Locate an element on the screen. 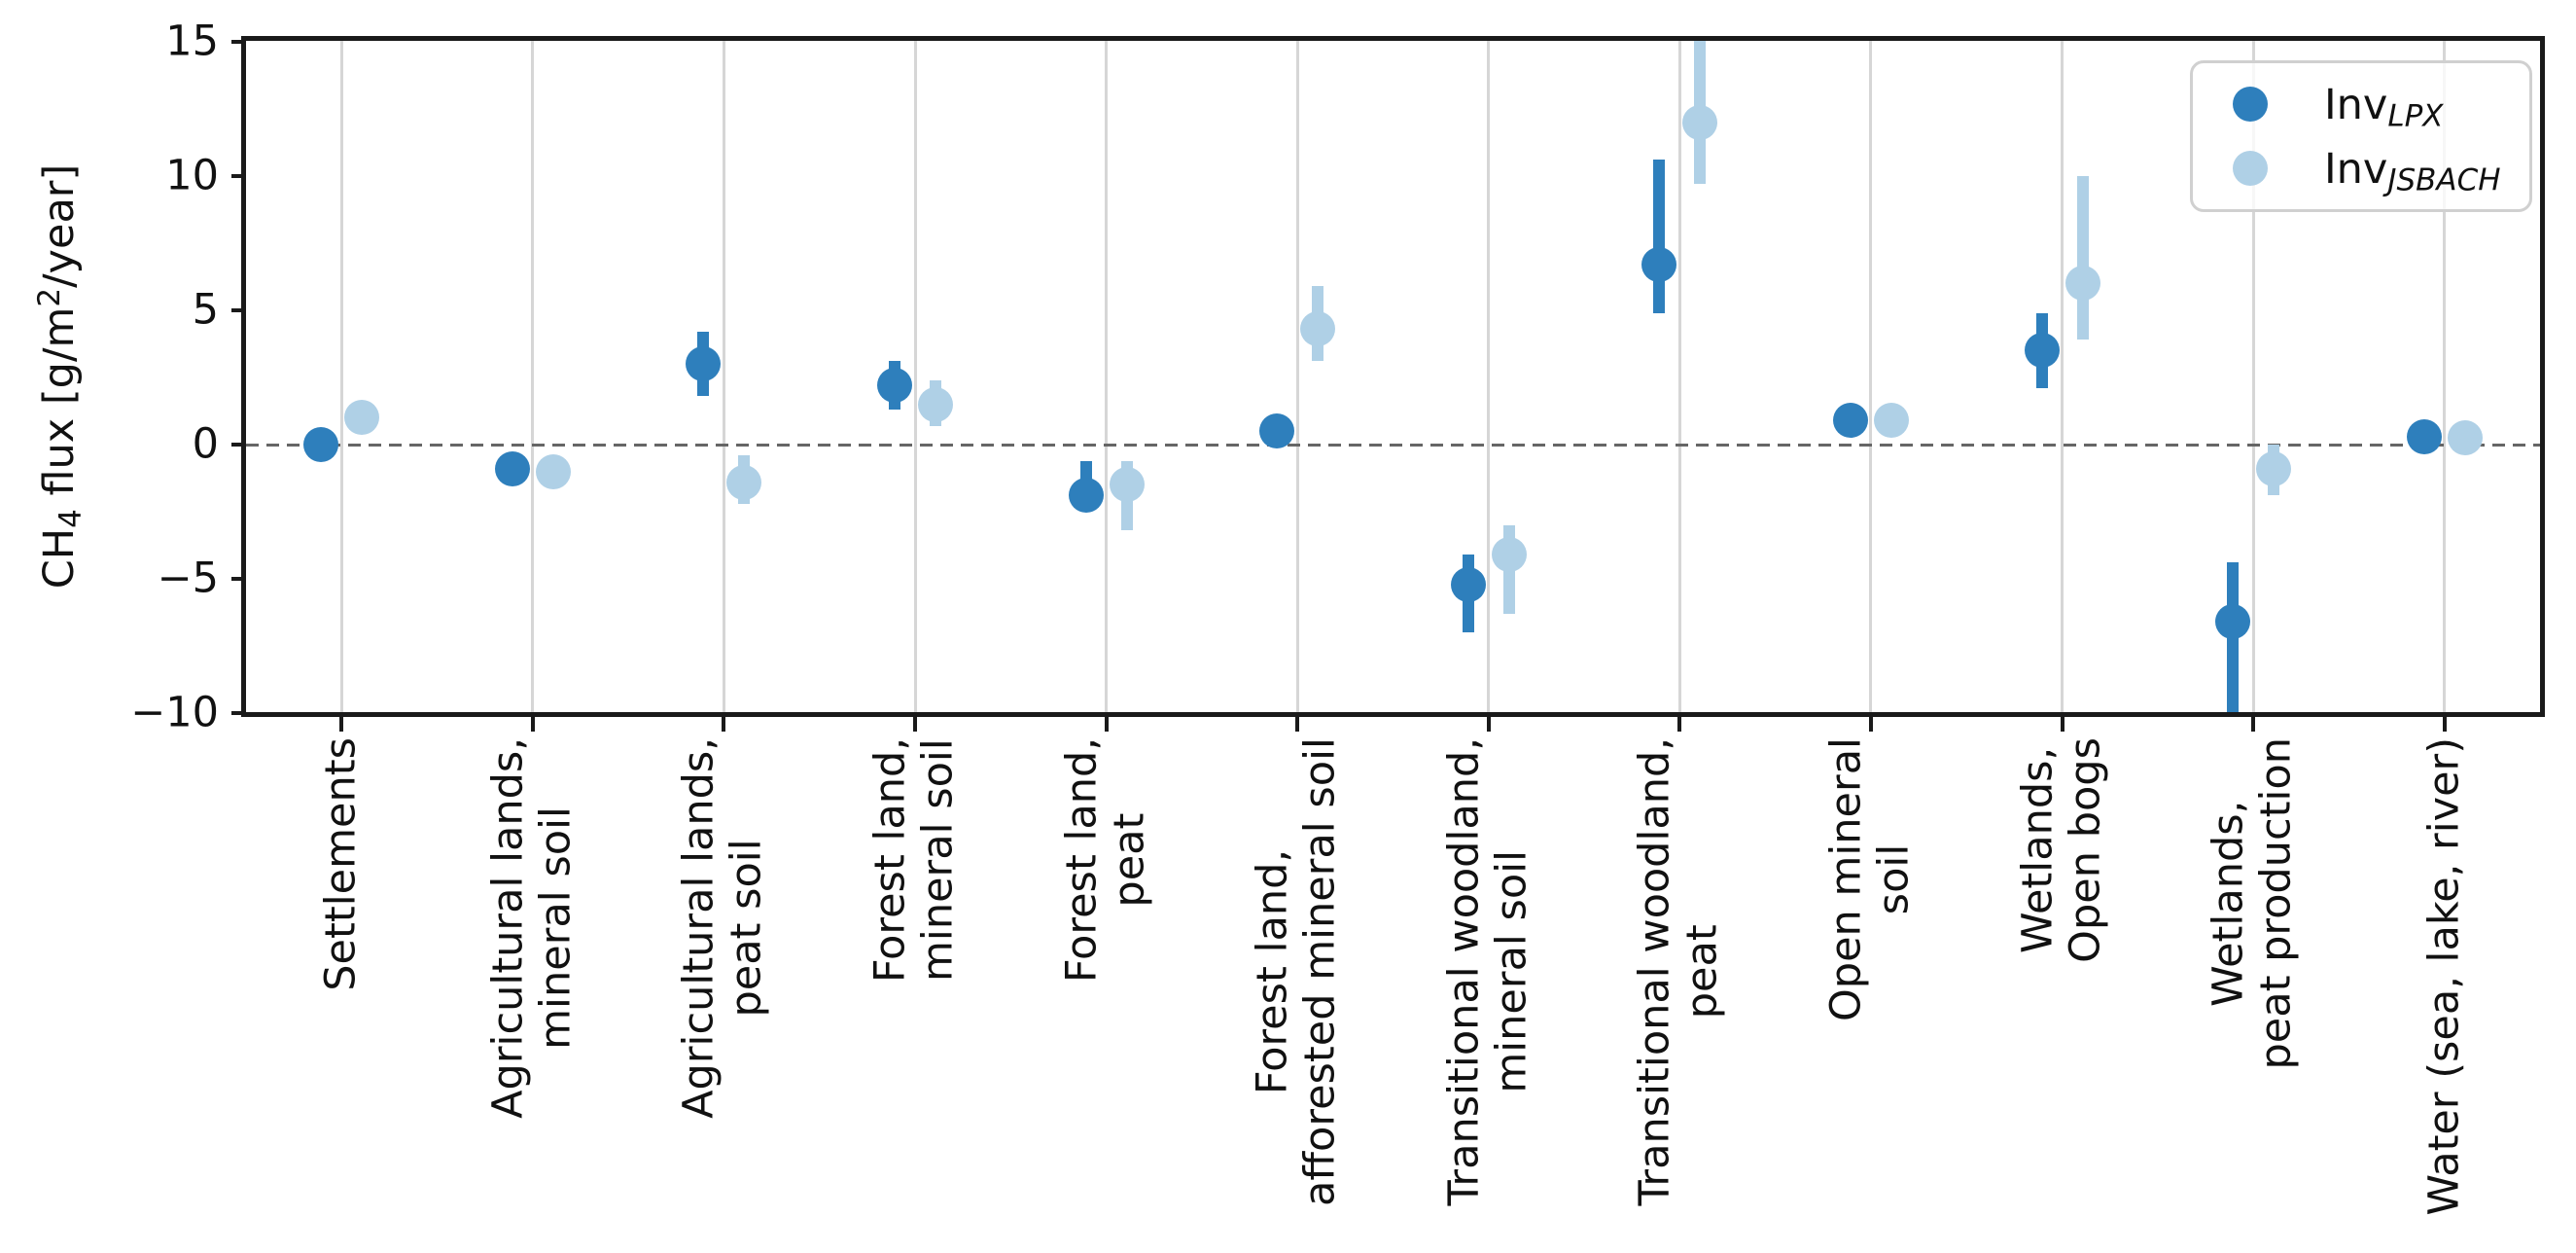 Image resolution: width=2576 pixels, height=1253 pixels. x-tick-label: Forest land, peat is located at coordinates (1106, 860).